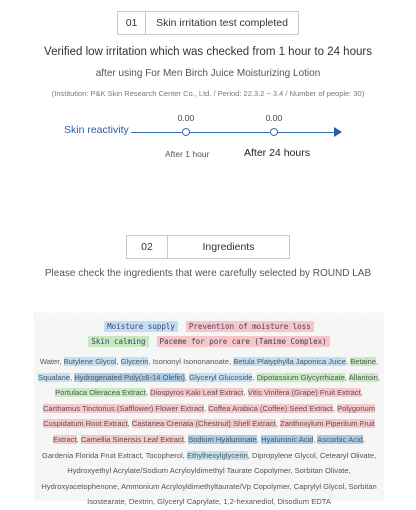 The height and width of the screenshot is (510, 416). Describe the element at coordinates (191, 361) in the screenshot. I see `ingredient-text: , Isononyl Isononanoate,` at that location.